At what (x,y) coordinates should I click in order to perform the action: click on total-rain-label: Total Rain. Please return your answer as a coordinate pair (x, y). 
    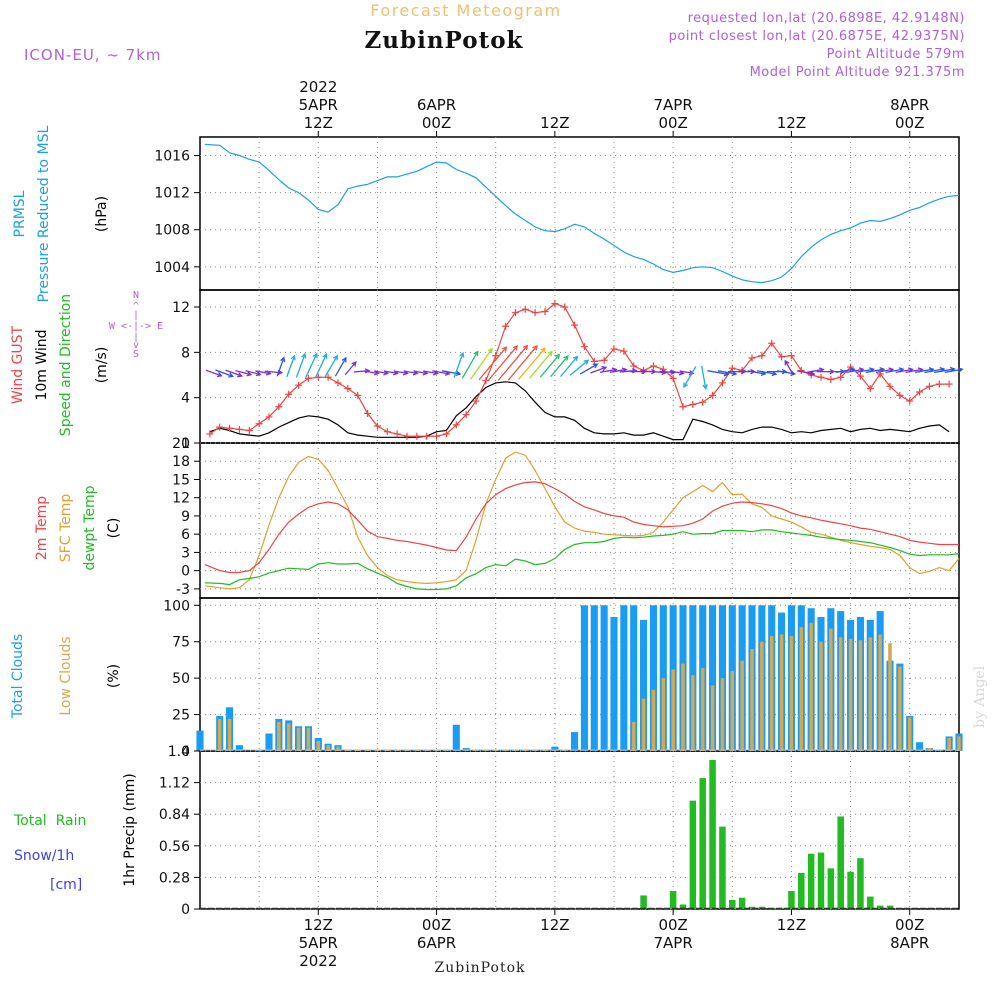
    Looking at the image, I should click on (49, 821).